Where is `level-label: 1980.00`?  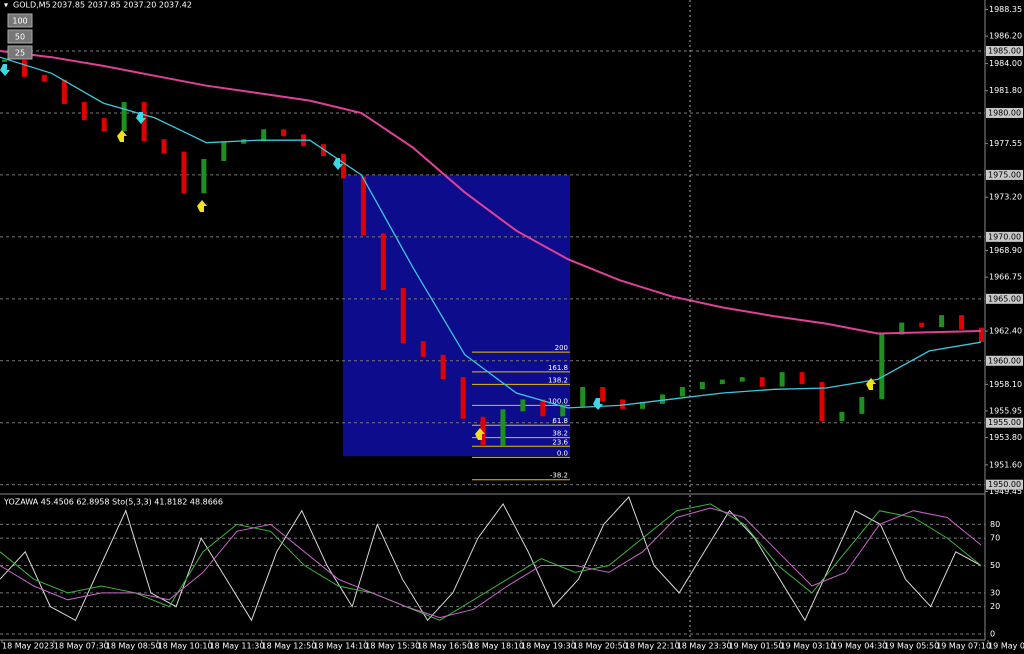 level-label: 1980.00 is located at coordinates (1004, 112).